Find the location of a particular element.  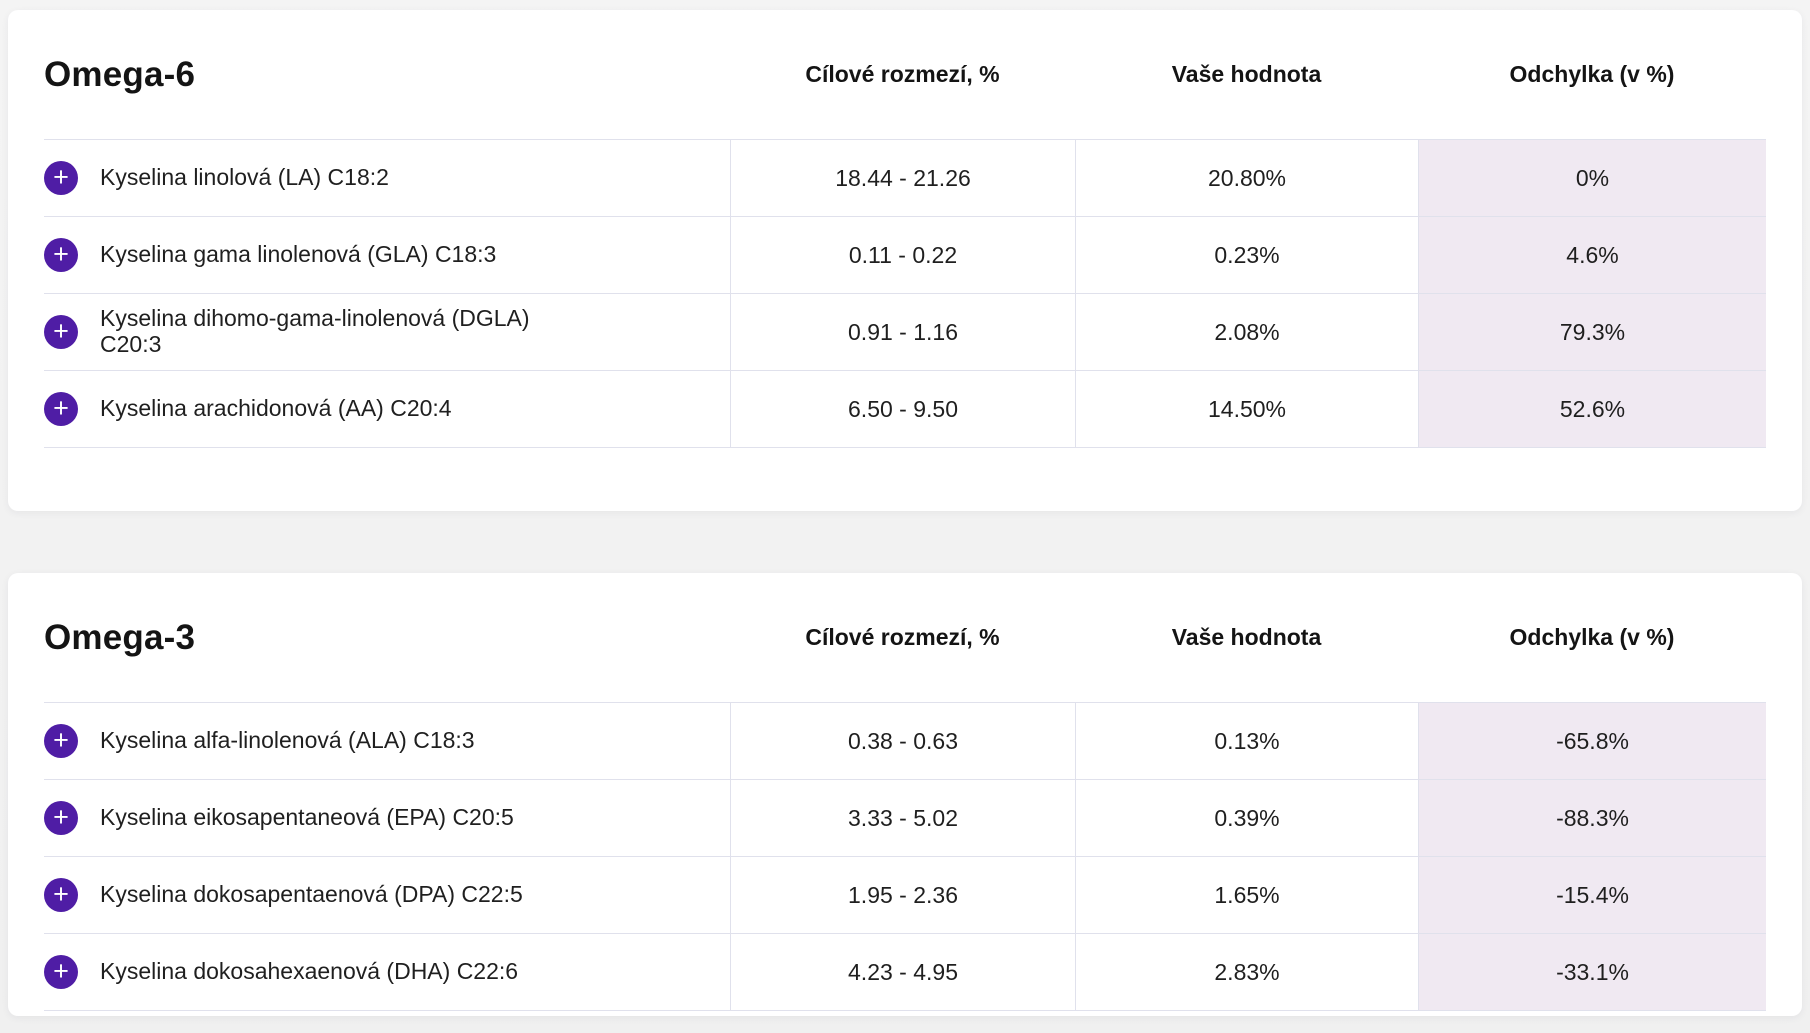

fatty-acid-cell: + Kyselina alfa-linolenová (ALA) C18:3 is located at coordinates (387, 741).